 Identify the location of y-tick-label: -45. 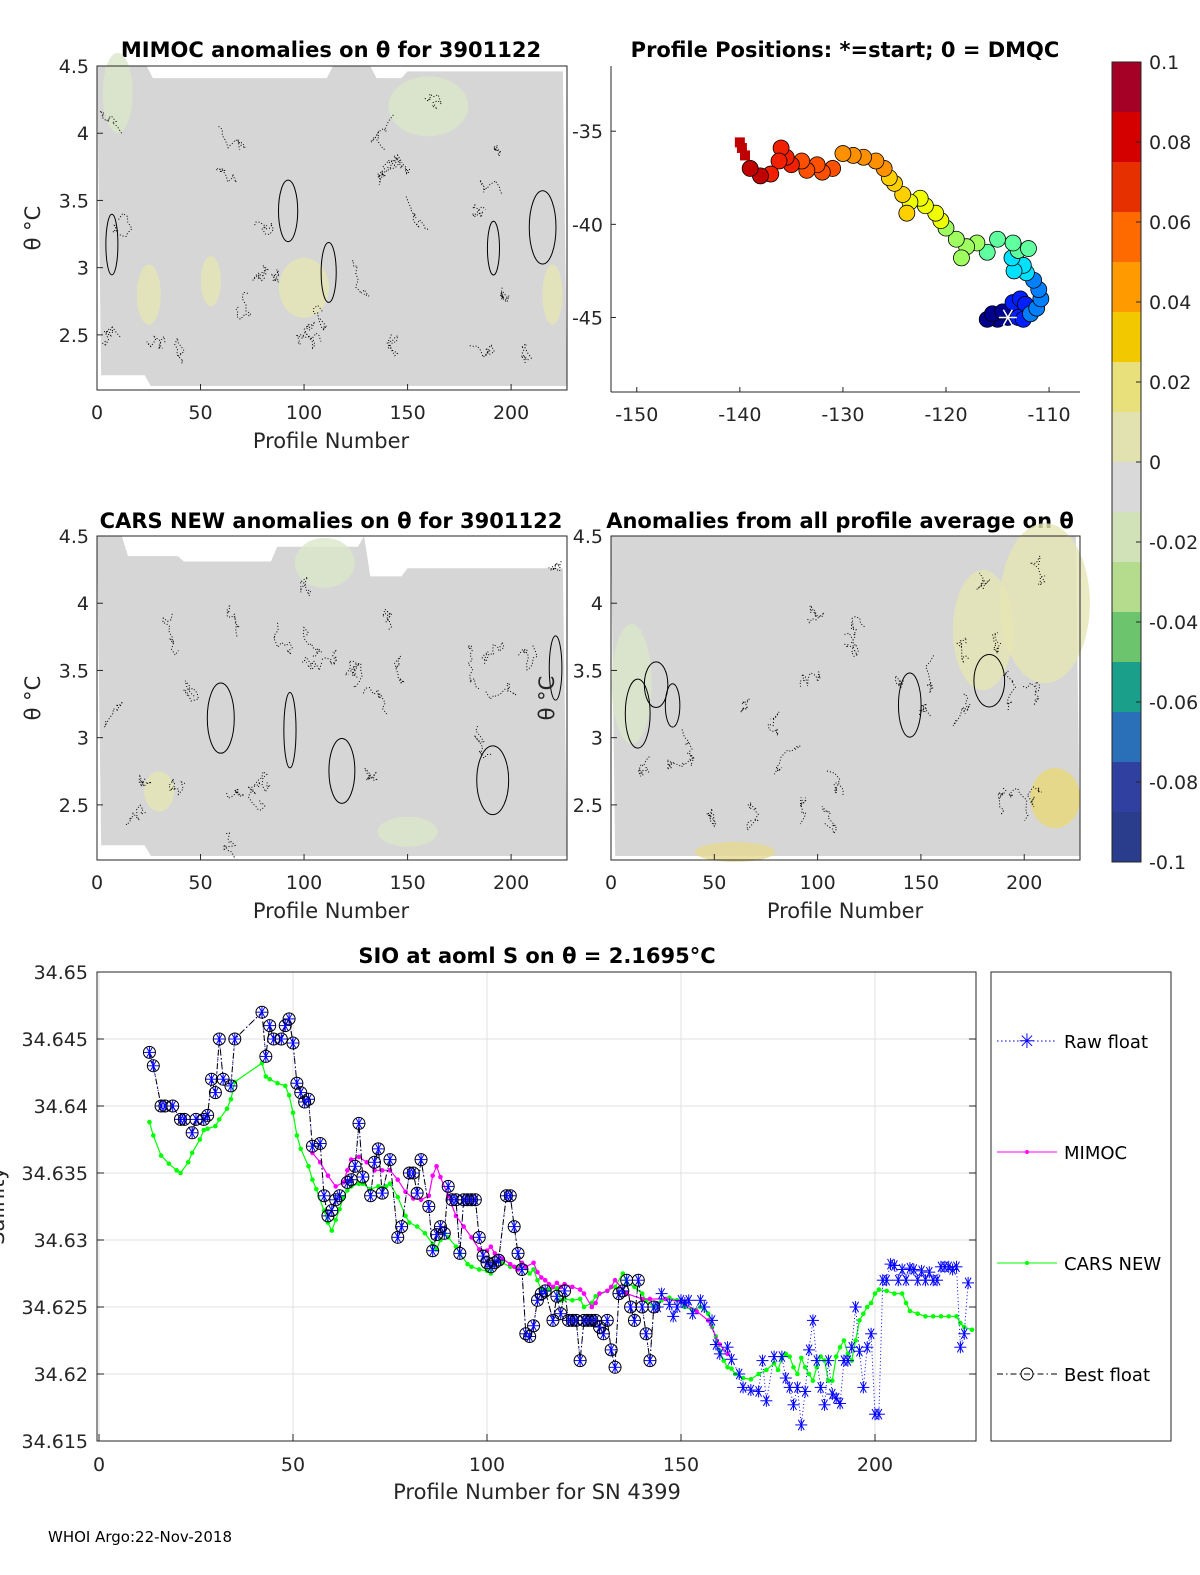
(587, 318).